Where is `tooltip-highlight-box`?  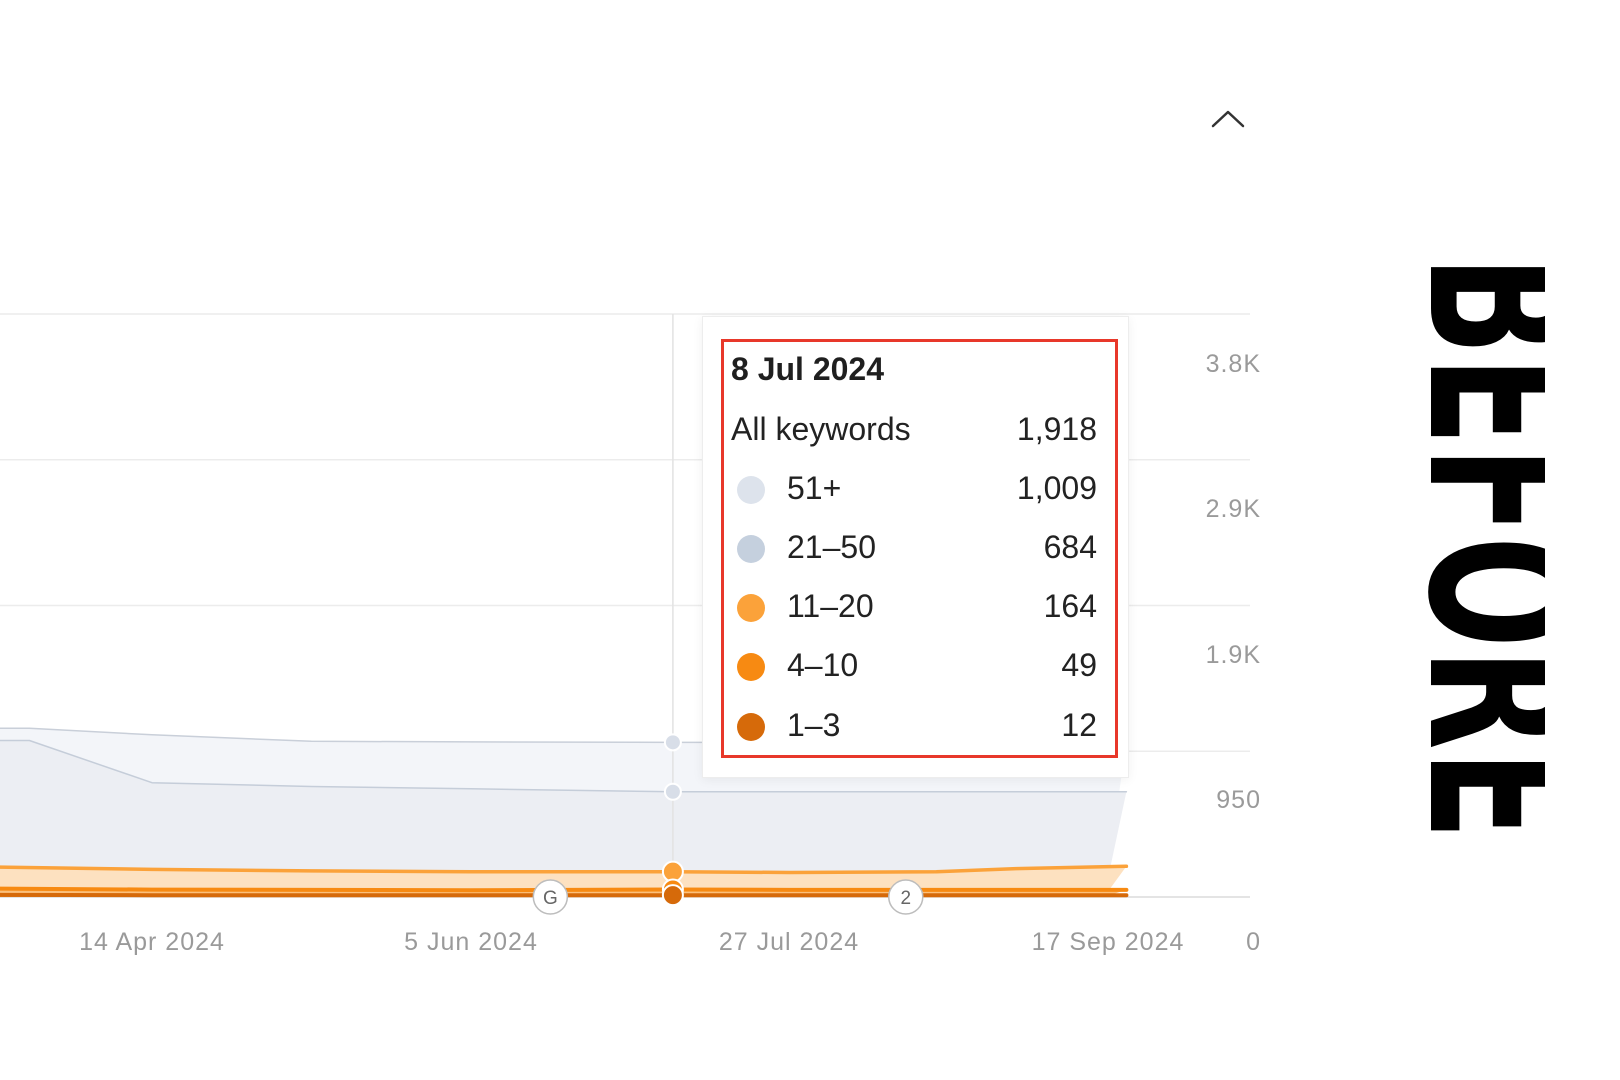 tooltip-highlight-box is located at coordinates (919, 548).